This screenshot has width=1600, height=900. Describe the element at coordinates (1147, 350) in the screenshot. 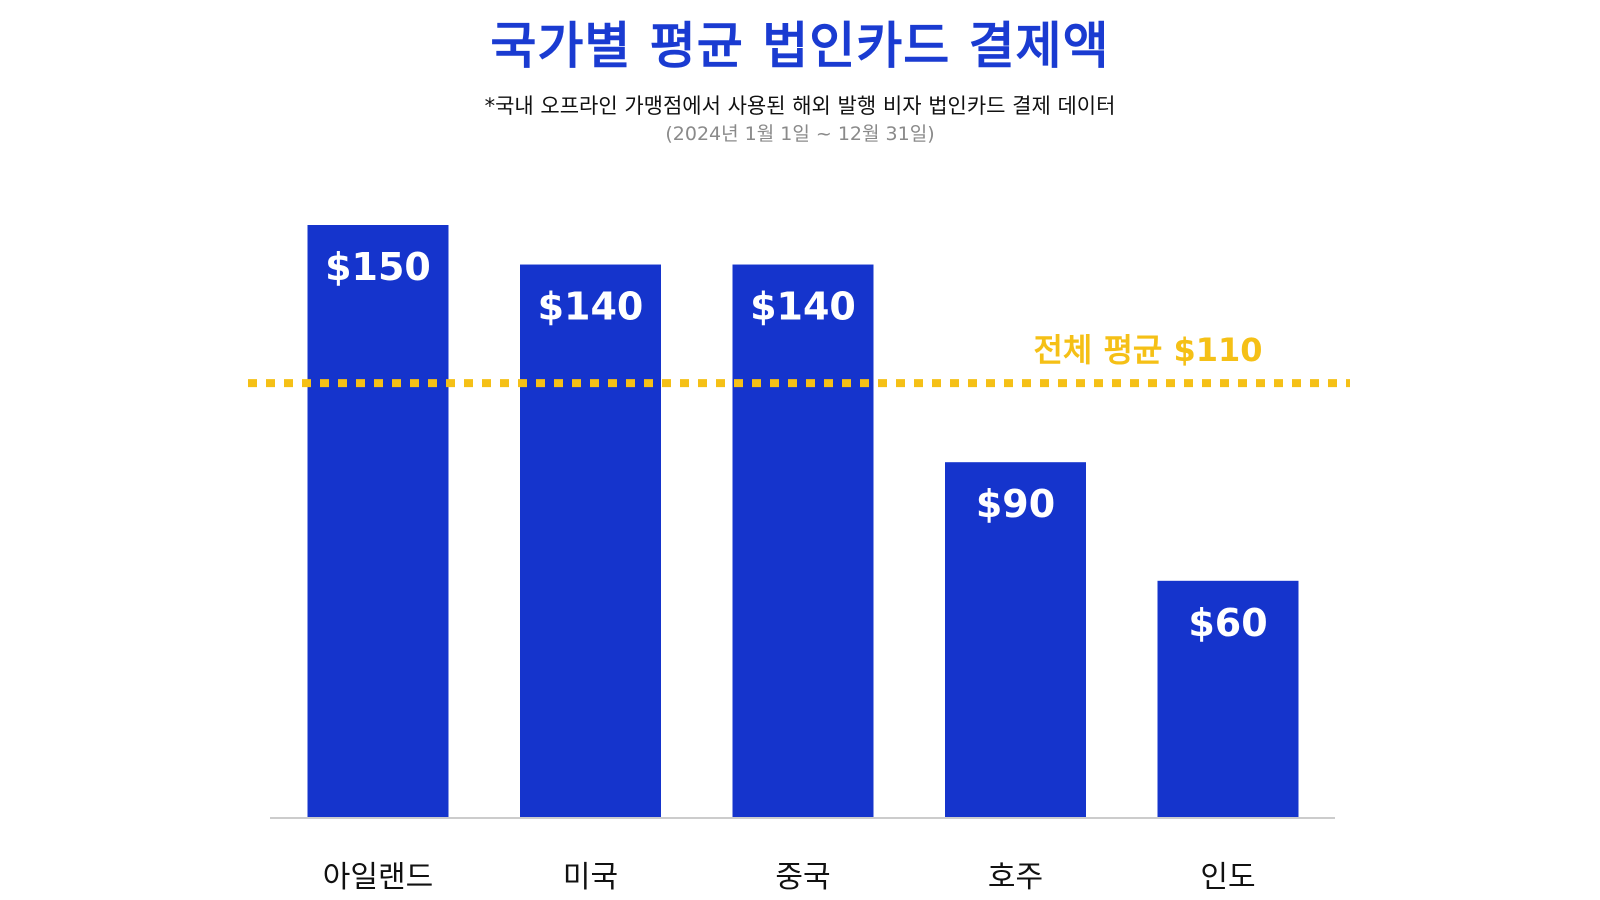

I see `average-label: 전체 평균 $110` at that location.